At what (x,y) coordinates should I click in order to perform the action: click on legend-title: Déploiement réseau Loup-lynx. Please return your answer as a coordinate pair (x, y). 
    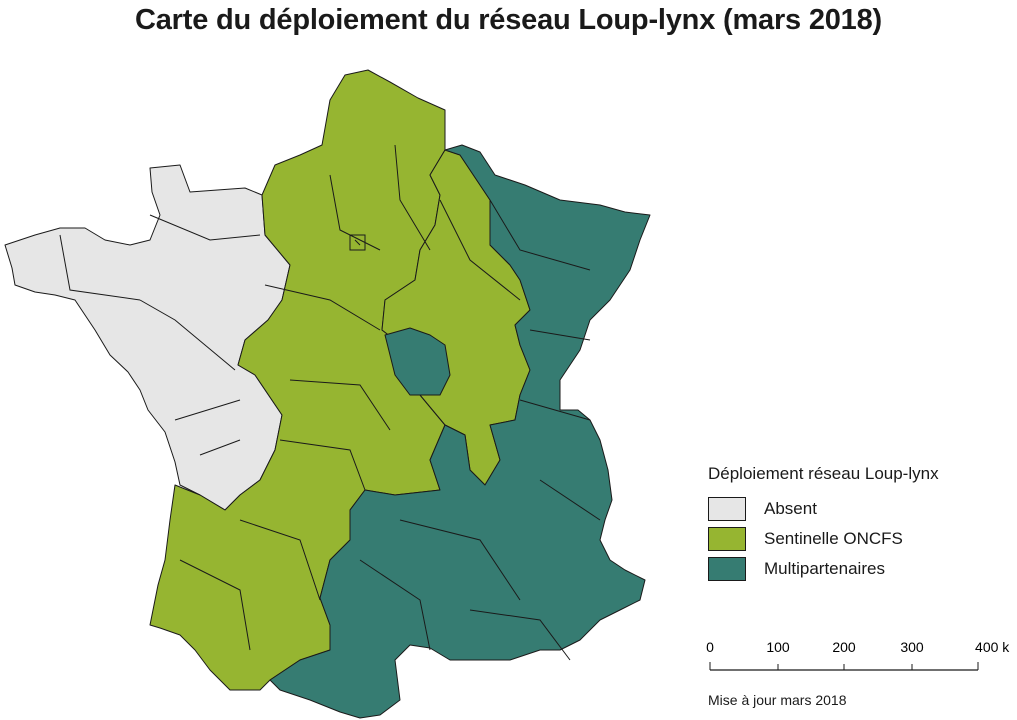
    Looking at the image, I should click on (823, 473).